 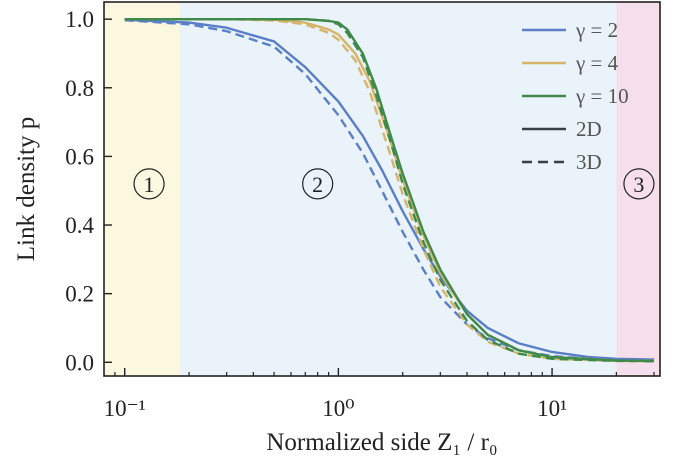 What do you see at coordinates (125, 408) in the screenshot?
I see `x-tick-label: 10⁻¹` at bounding box center [125, 408].